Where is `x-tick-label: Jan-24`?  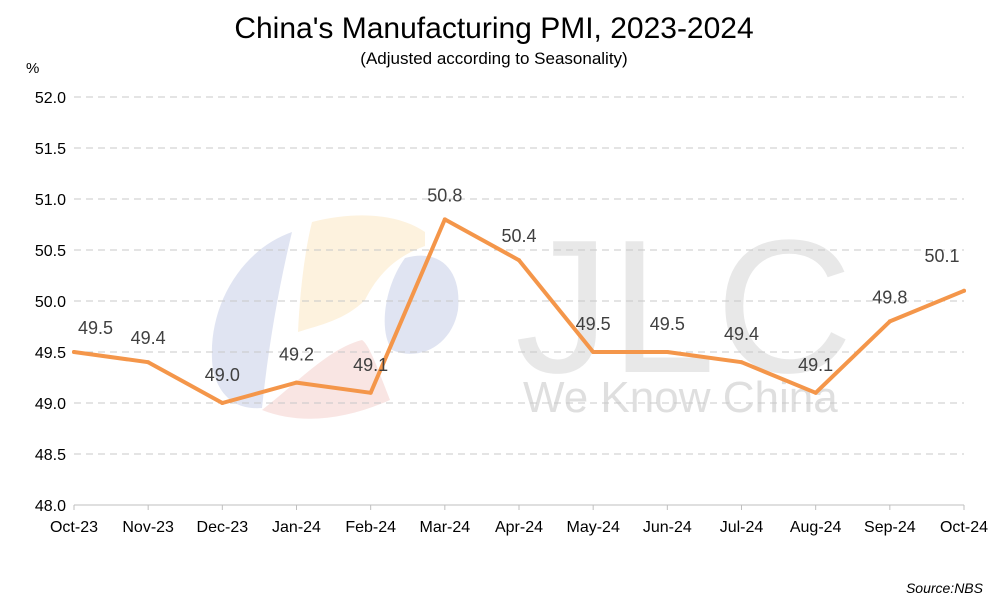
x-tick-label: Jan-24 is located at coordinates (296, 527).